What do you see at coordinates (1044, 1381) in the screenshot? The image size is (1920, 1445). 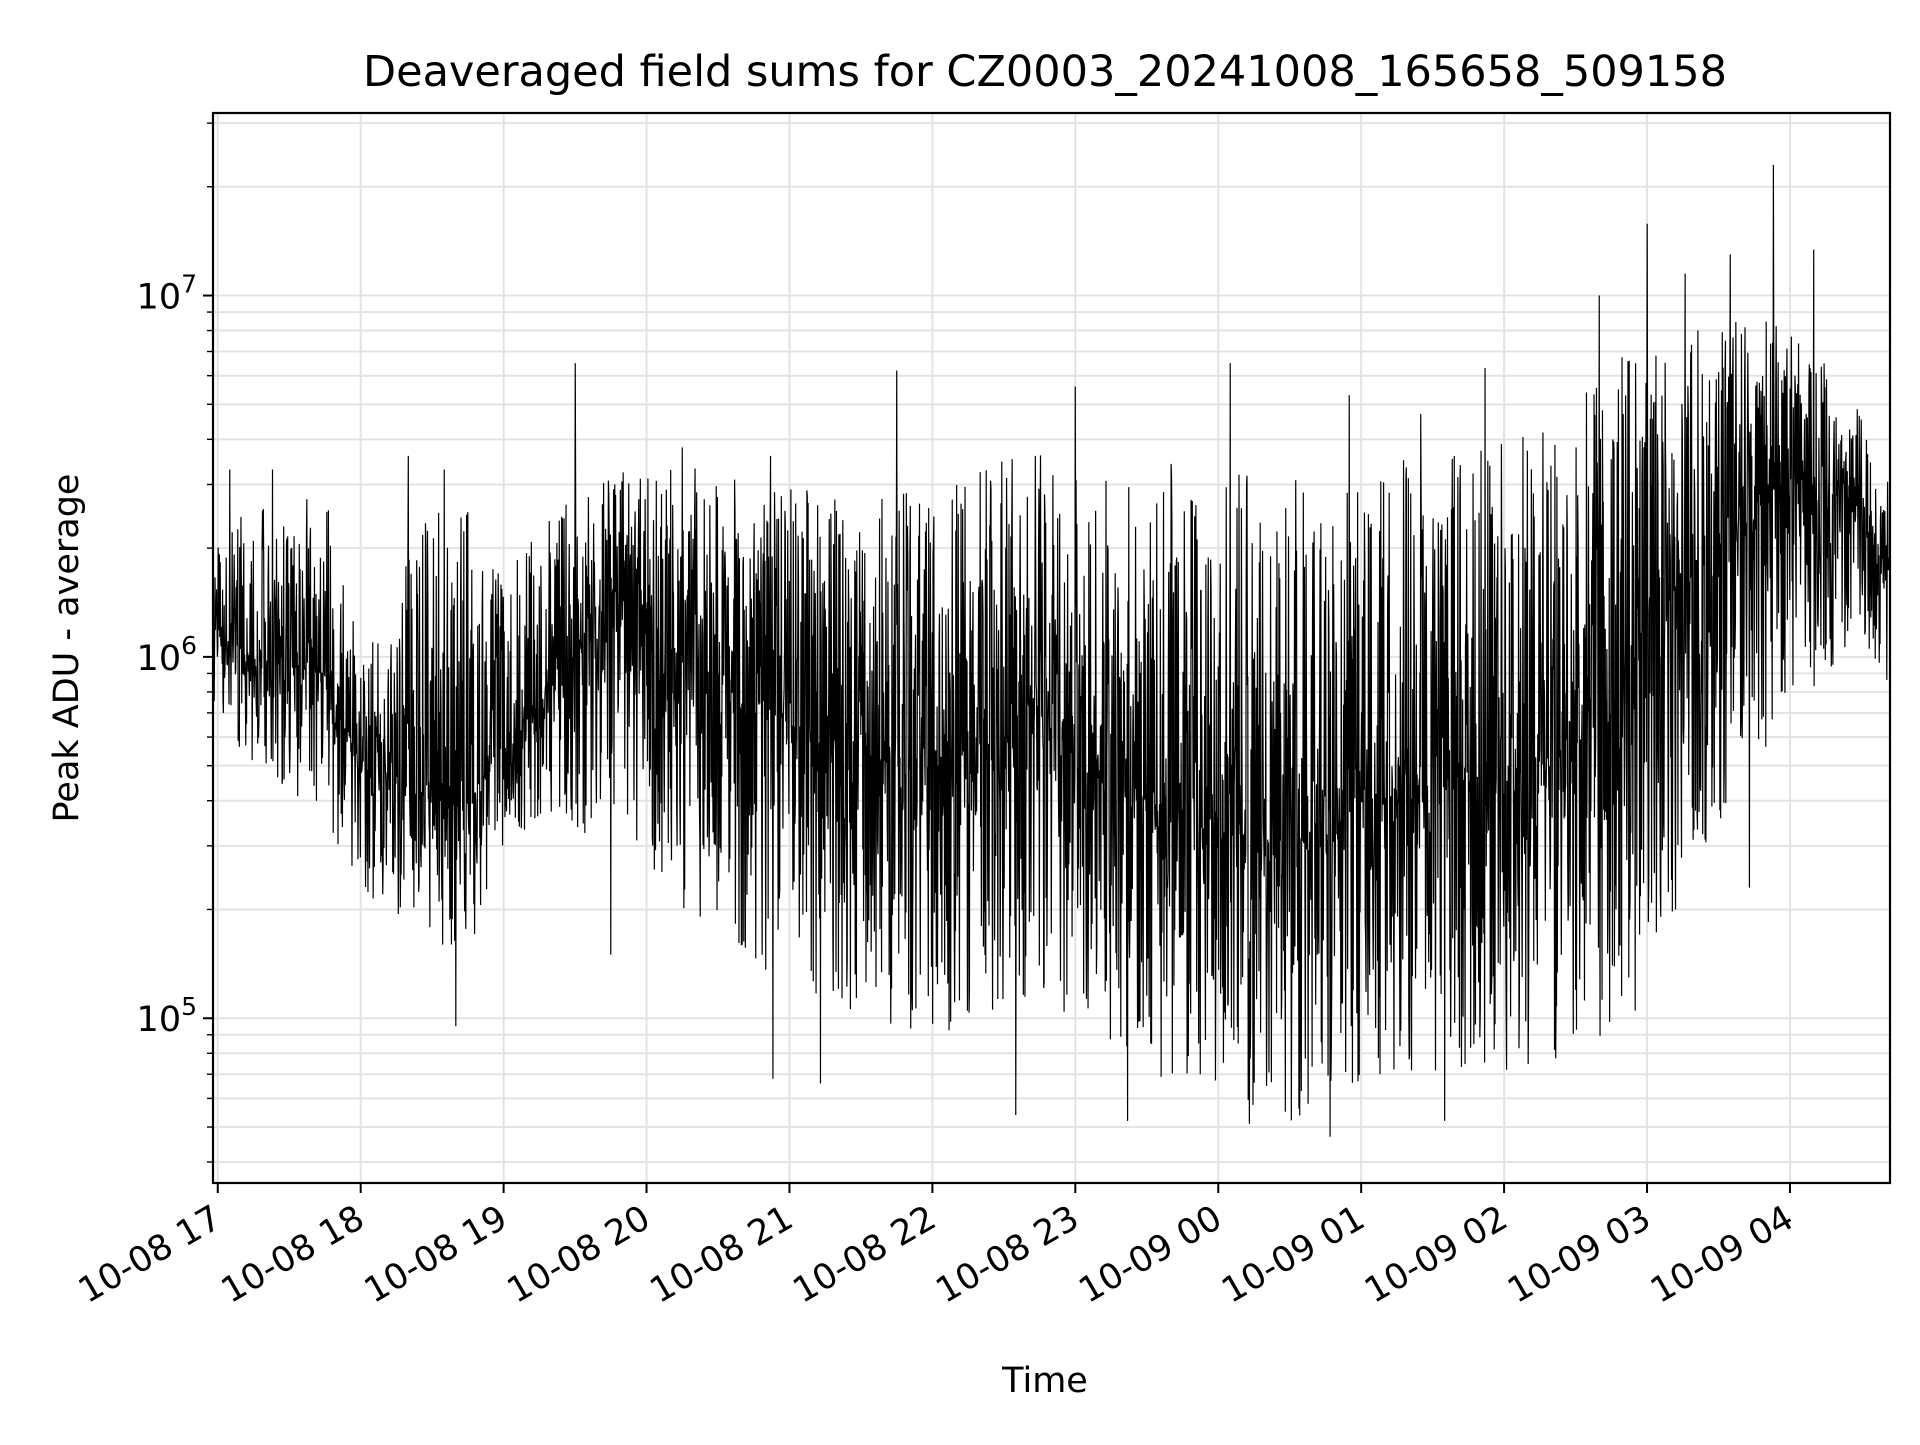 I see `x-axis-label: Time` at bounding box center [1044, 1381].